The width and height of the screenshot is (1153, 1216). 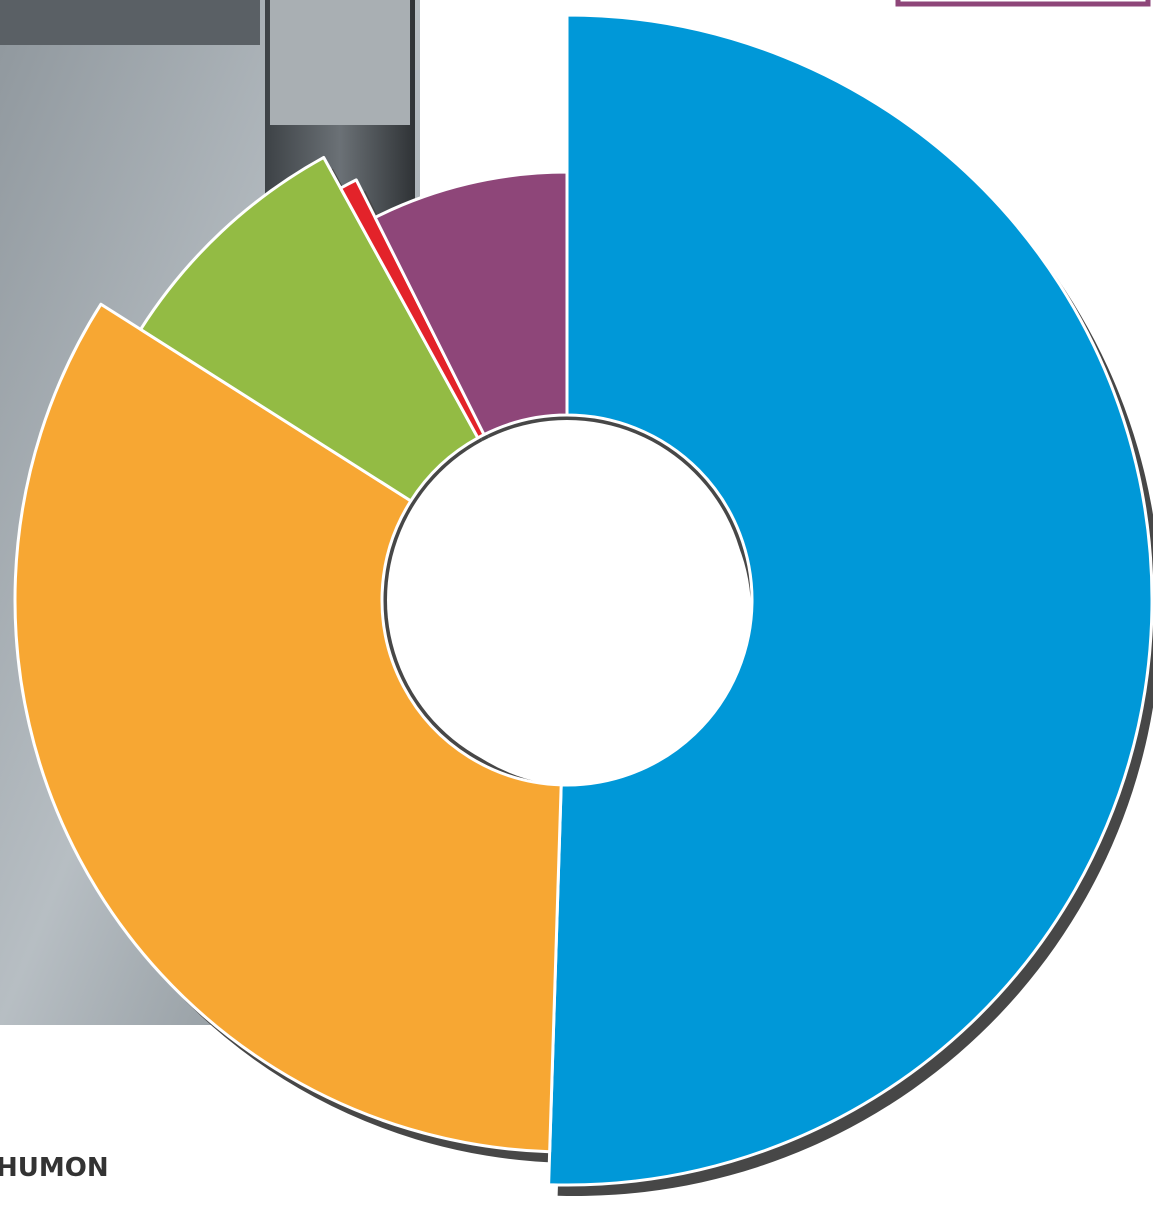 I want to click on annotation: HUMON, so click(x=54, y=1168).